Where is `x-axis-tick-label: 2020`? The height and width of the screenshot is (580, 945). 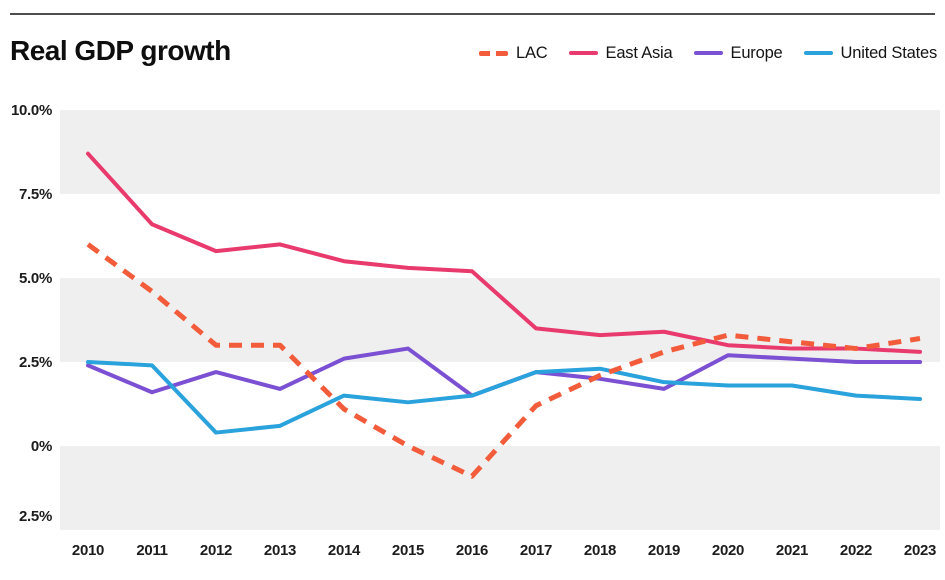
x-axis-tick-label: 2020 is located at coordinates (728, 550).